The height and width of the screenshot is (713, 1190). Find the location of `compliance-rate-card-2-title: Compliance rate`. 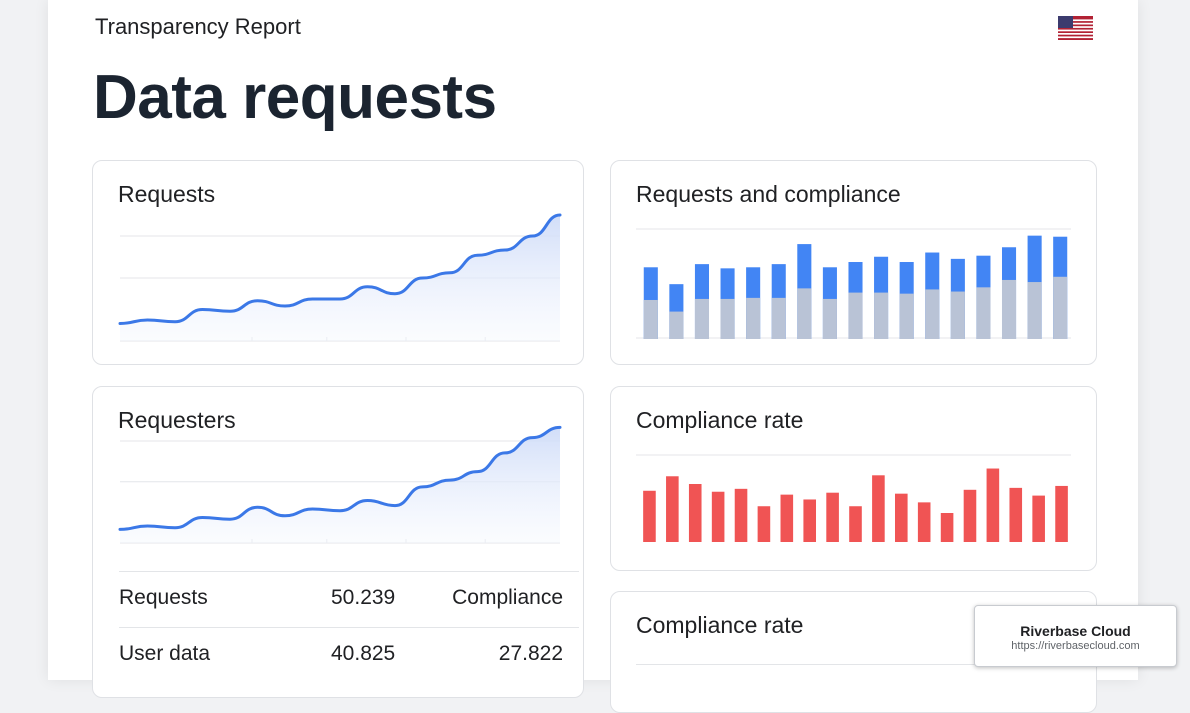

compliance-rate-card-2-title: Compliance rate is located at coordinates (719, 625).